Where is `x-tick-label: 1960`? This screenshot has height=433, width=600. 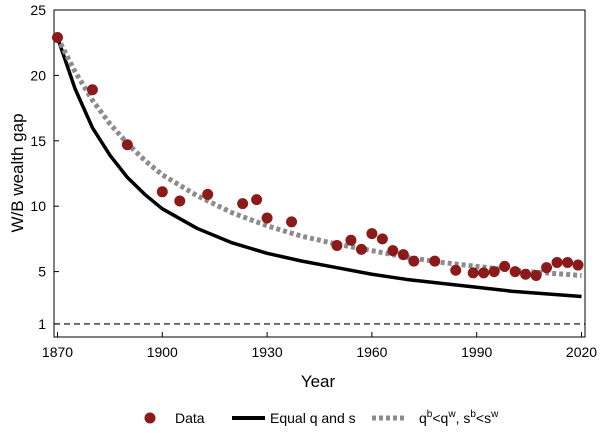
x-tick-label: 1960 is located at coordinates (371, 352).